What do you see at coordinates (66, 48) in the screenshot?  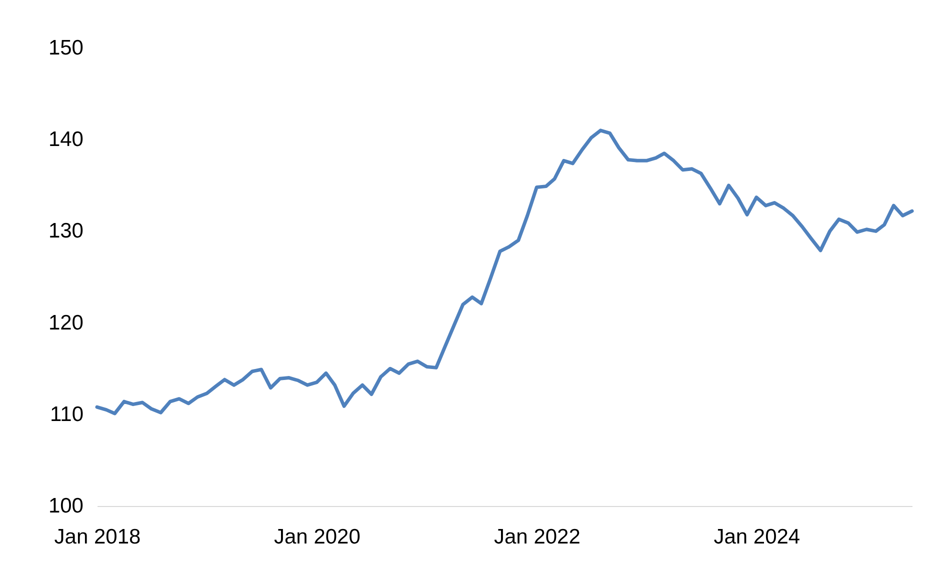 I see `y-tick-label: 150` at bounding box center [66, 48].